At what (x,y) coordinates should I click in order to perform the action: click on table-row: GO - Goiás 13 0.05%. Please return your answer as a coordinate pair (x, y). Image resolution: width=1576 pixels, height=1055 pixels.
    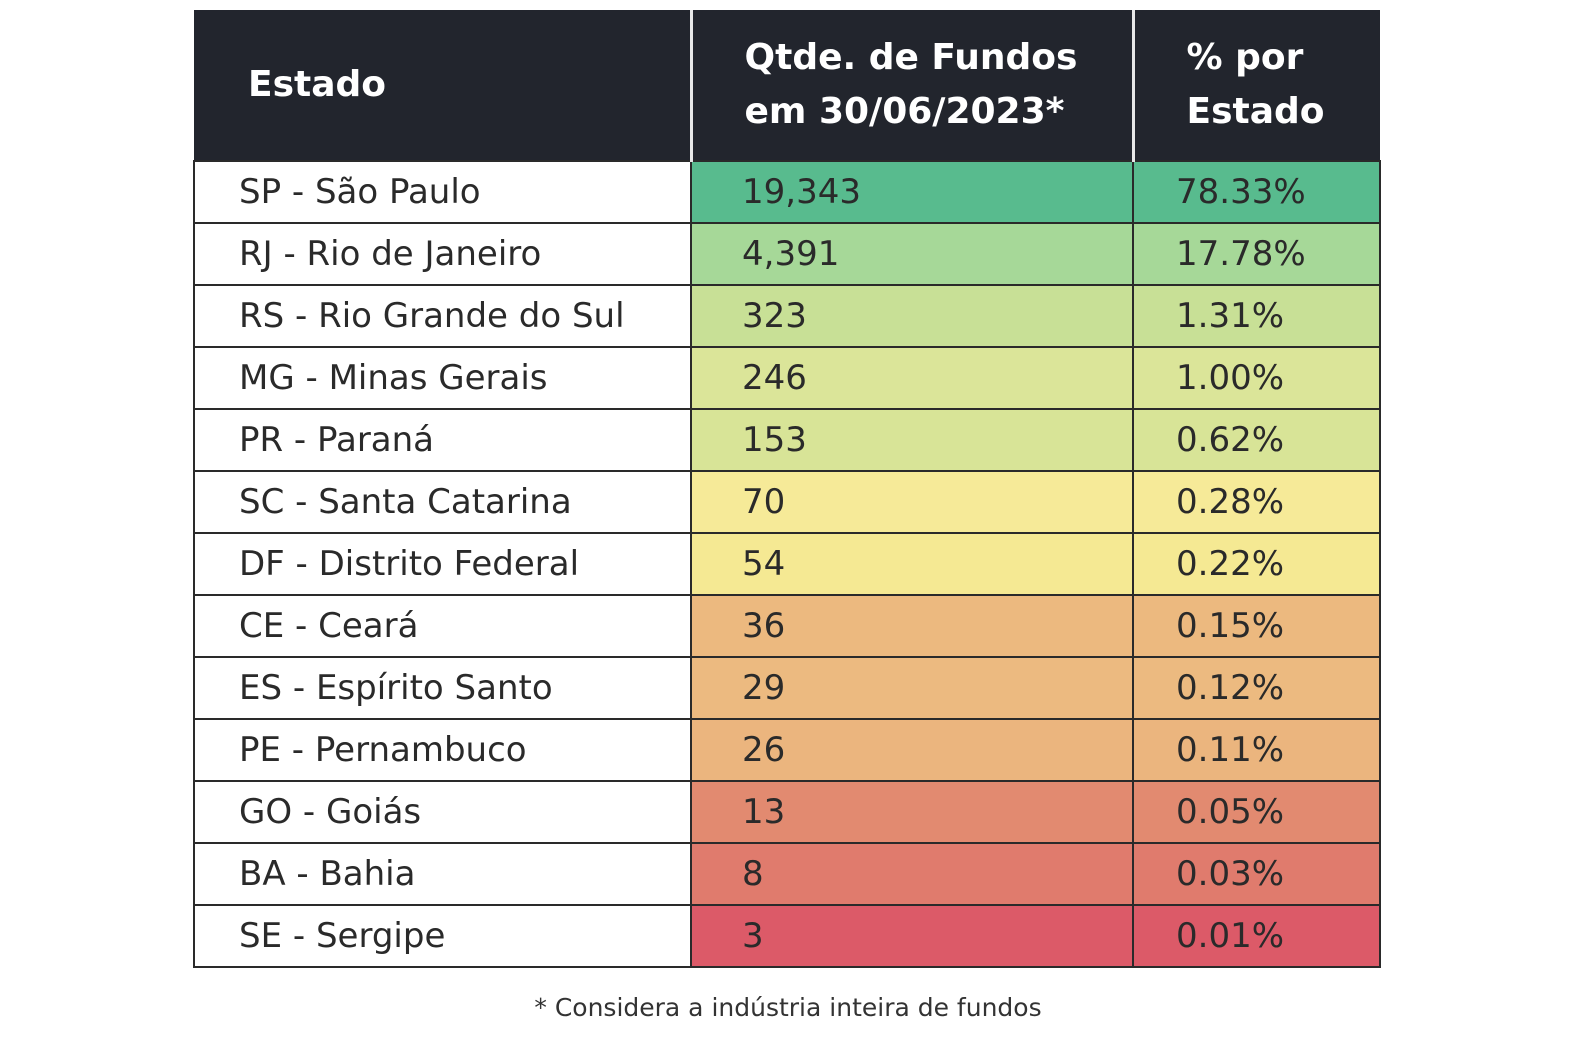
    Looking at the image, I should click on (787, 812).